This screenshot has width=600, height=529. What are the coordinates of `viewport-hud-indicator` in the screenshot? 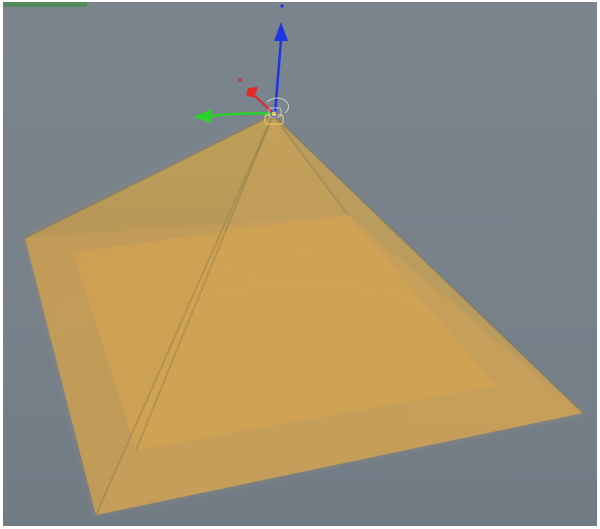 It's located at (45, 4).